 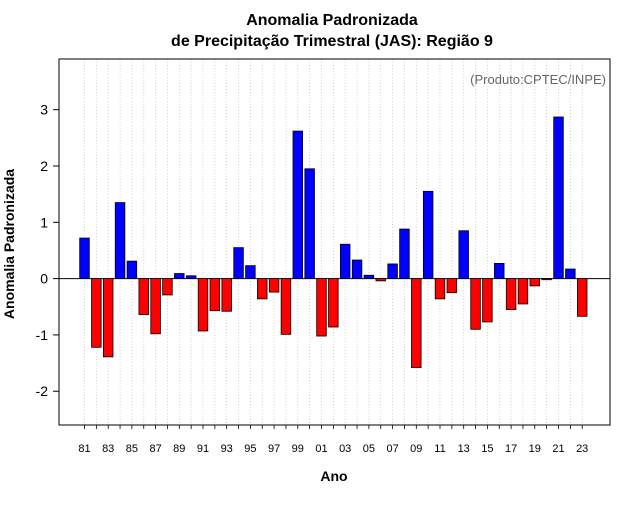 I want to click on y-axis: -2 -1 0 1 2 3, so click(x=47, y=250).